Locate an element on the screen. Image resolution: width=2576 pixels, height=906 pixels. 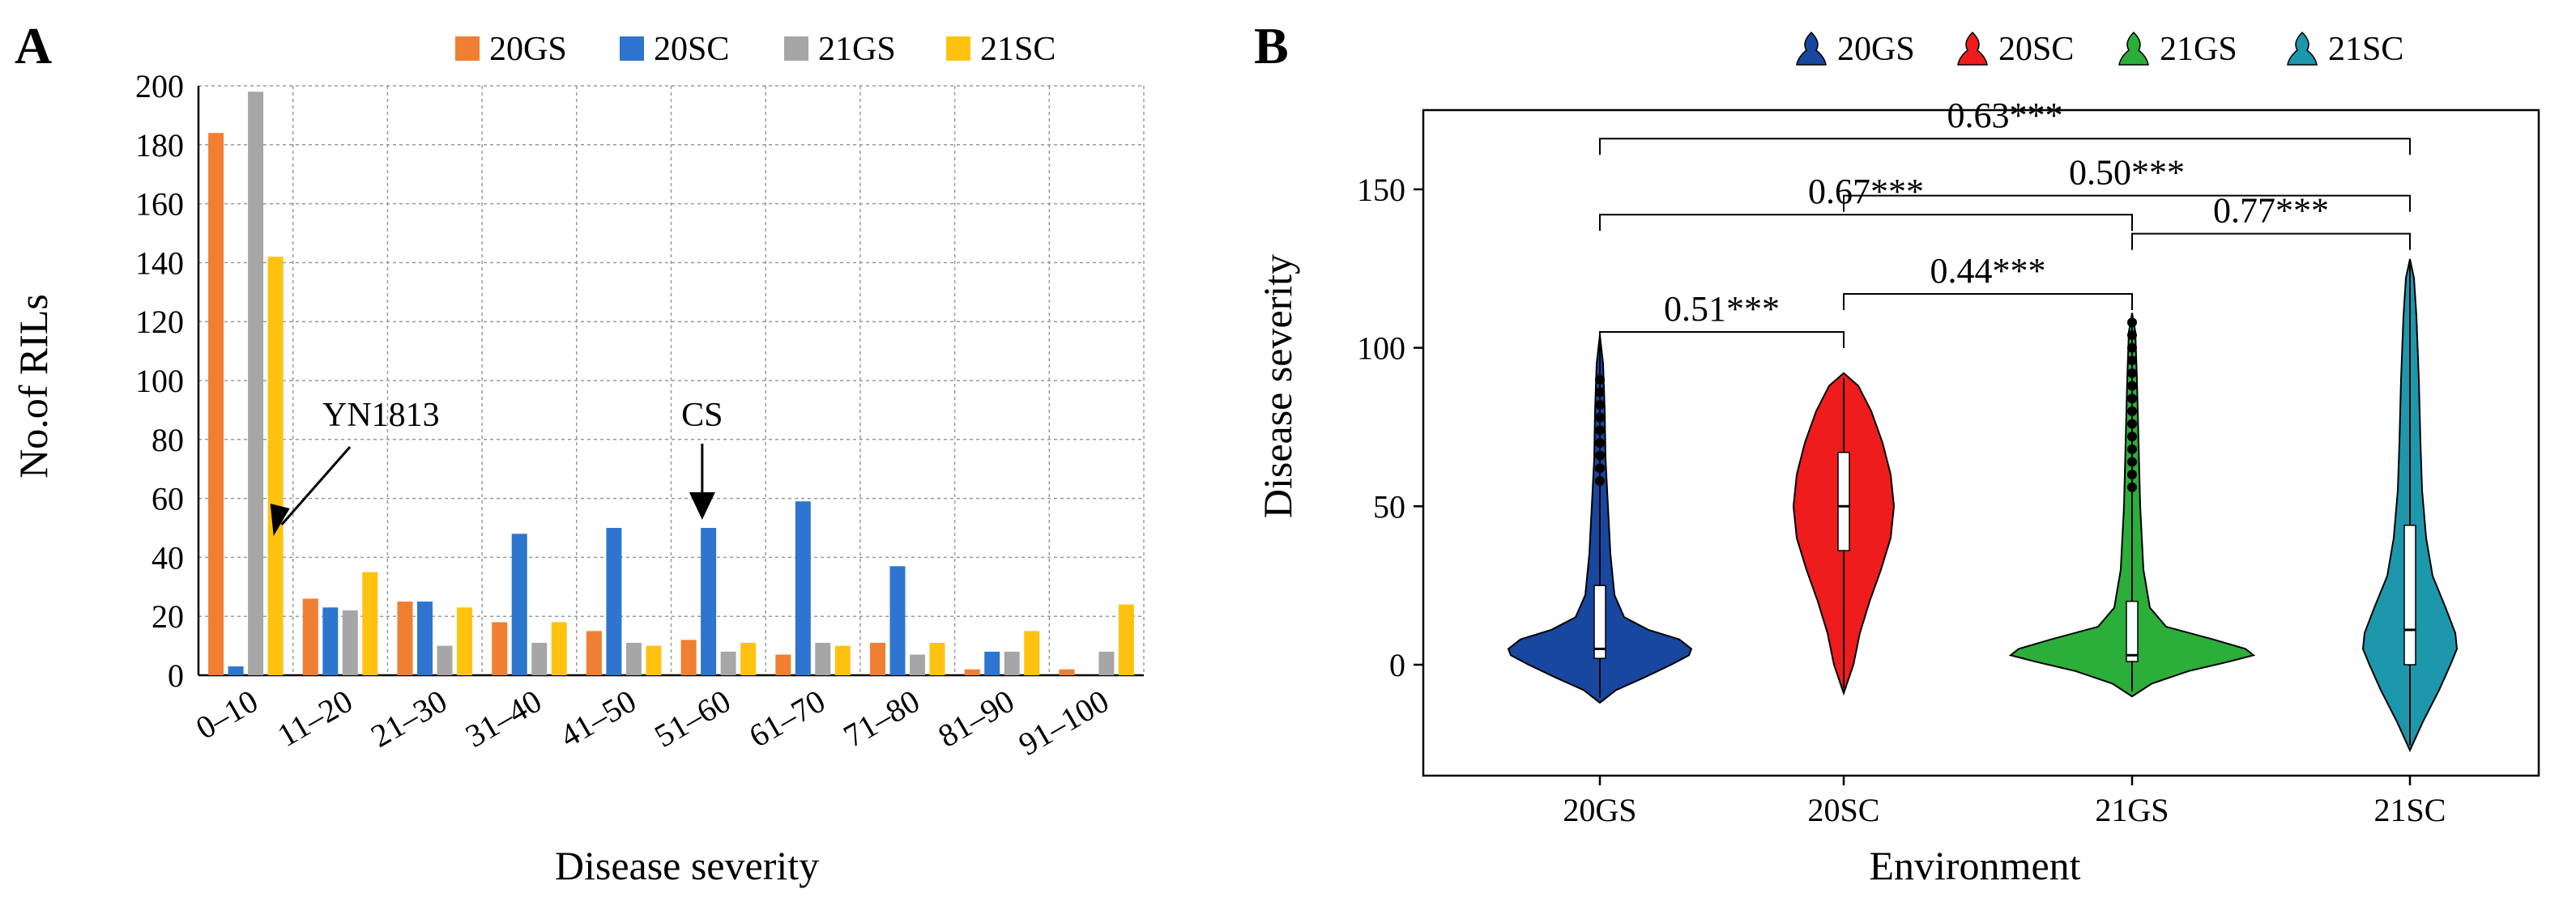
violin-box-21gs is located at coordinates (2132, 631).